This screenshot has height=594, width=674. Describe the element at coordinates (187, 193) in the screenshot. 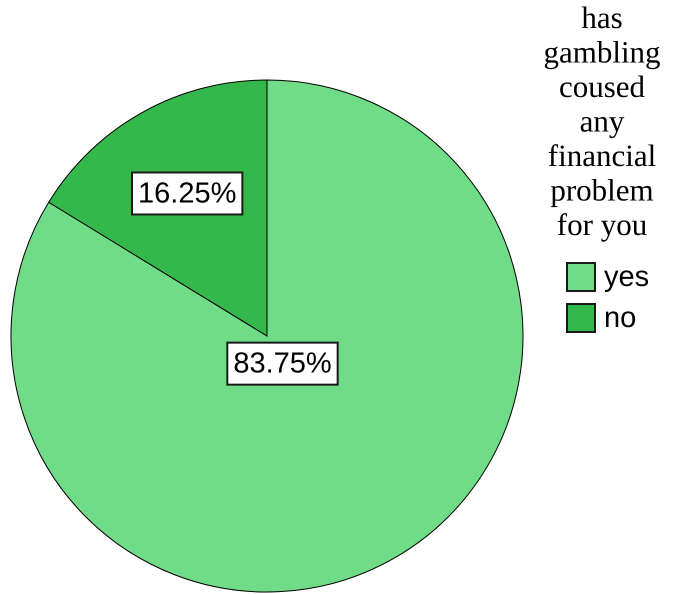

I see `data-label: 16.25%` at that location.